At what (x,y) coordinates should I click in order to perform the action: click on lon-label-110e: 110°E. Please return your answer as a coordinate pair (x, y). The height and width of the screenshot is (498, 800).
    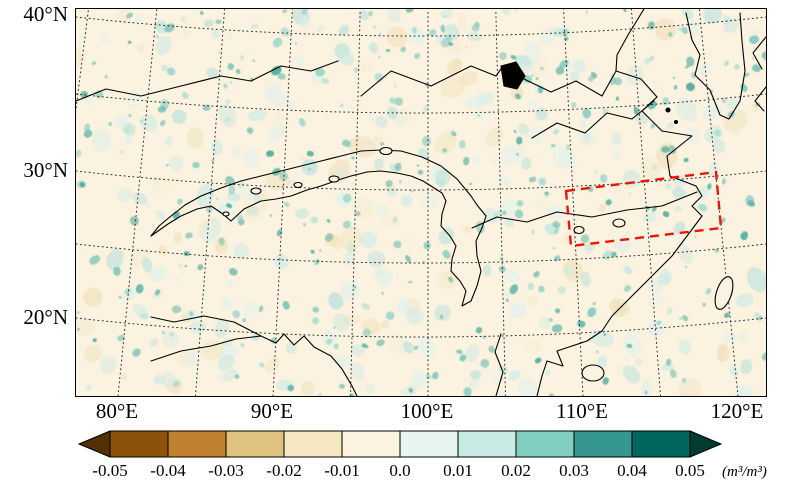
    Looking at the image, I should click on (582, 411).